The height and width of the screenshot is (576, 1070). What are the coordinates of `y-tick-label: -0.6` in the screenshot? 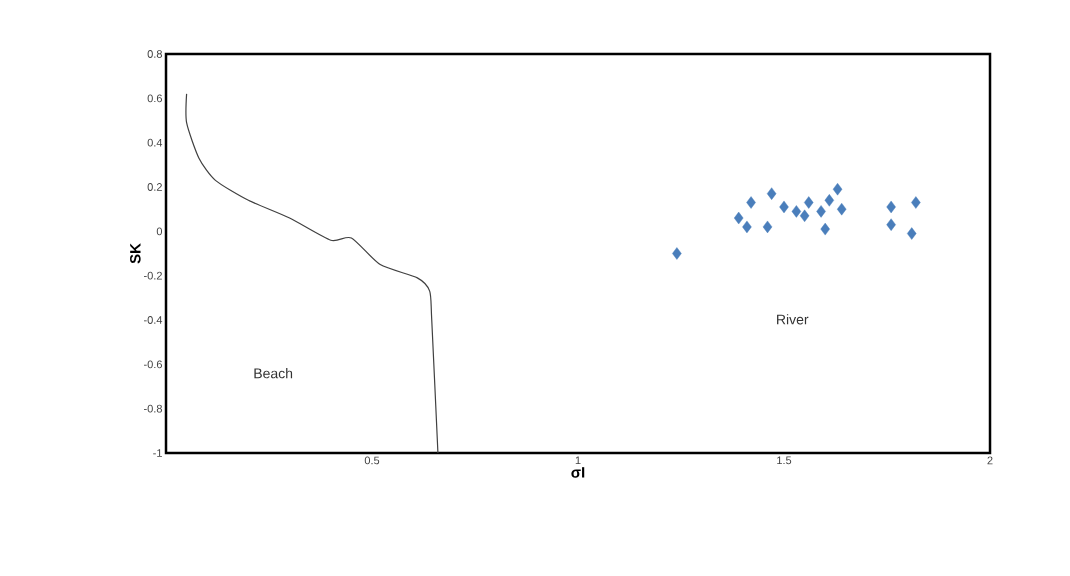 It's located at (153, 364).